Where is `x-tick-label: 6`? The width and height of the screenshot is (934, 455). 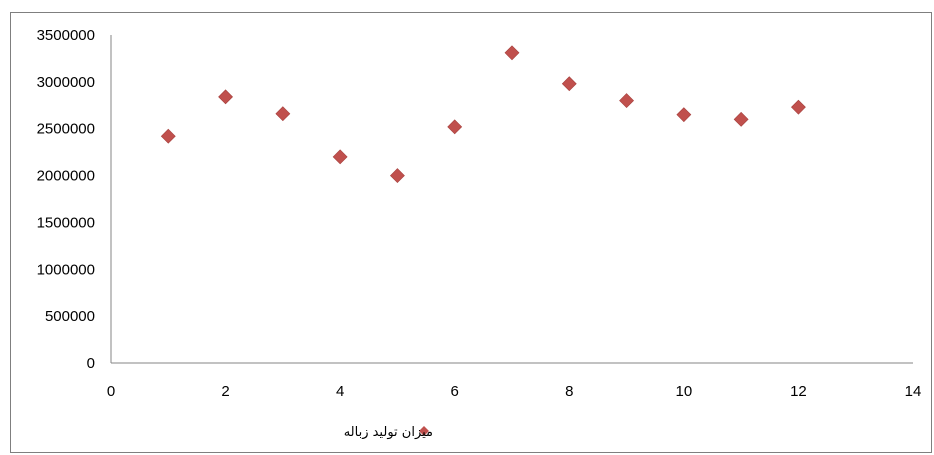 x-tick-label: 6 is located at coordinates (455, 391).